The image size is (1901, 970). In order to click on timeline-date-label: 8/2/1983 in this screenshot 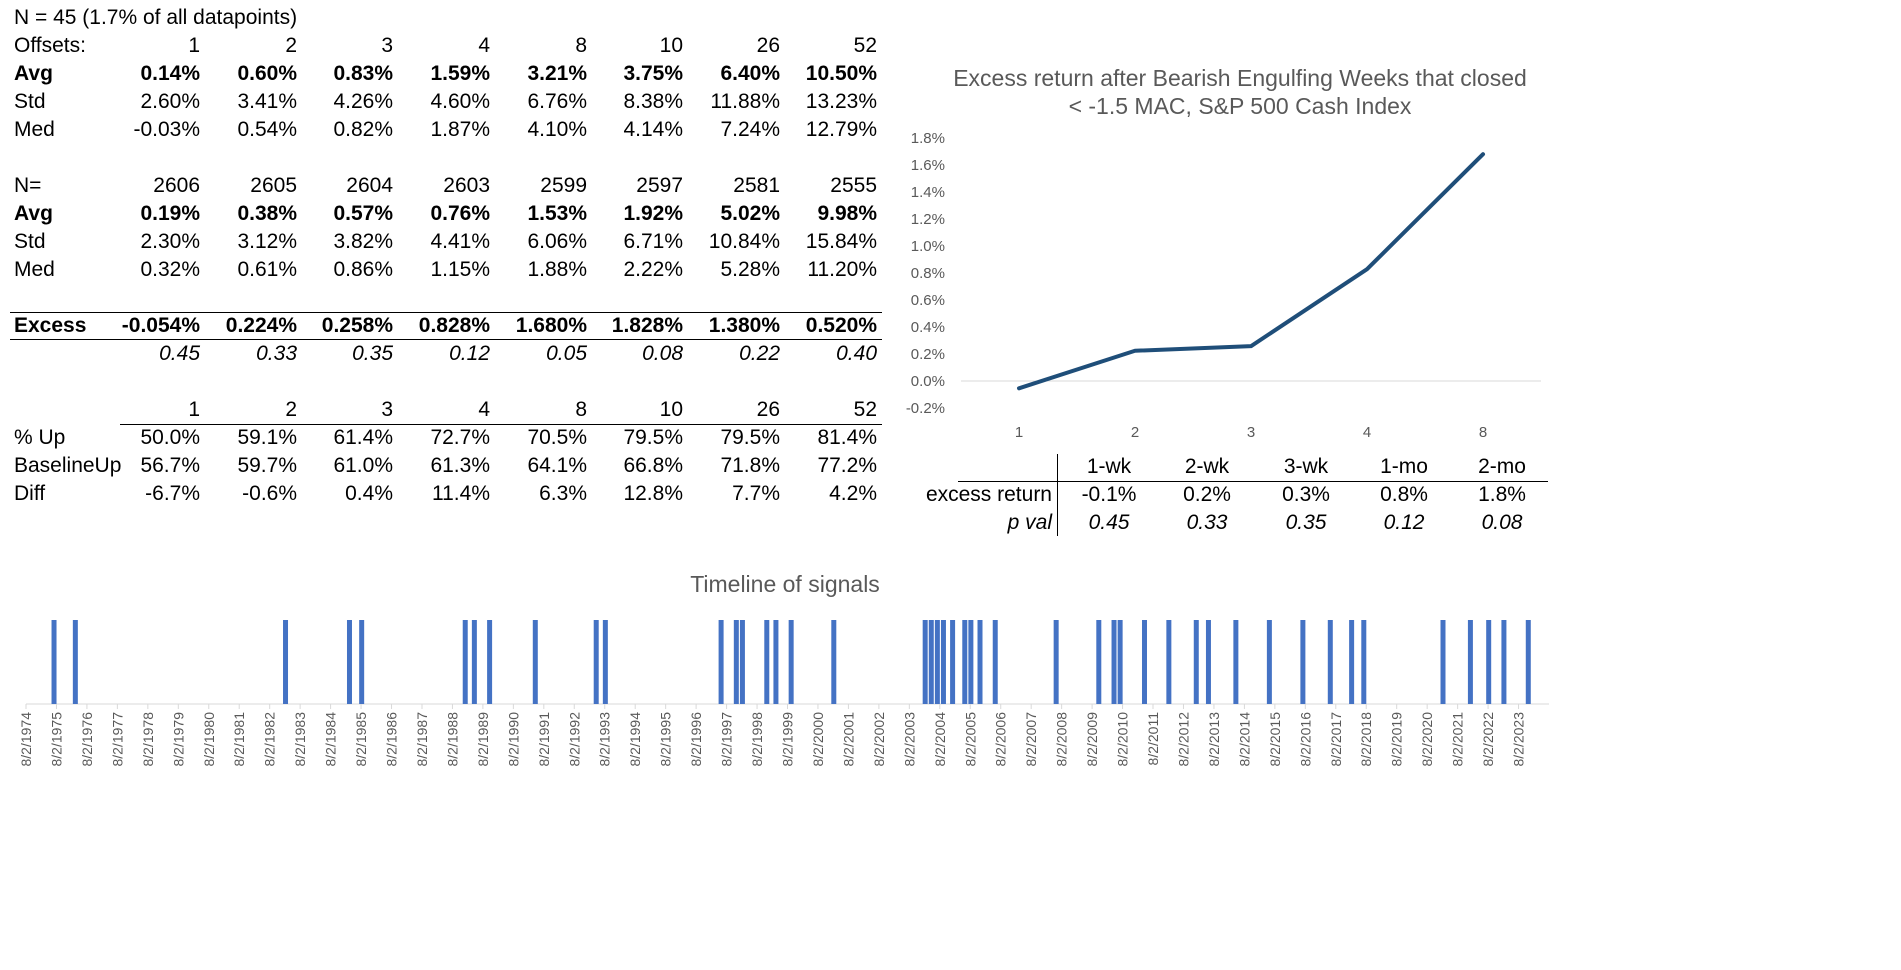, I will do `click(300, 739)`.